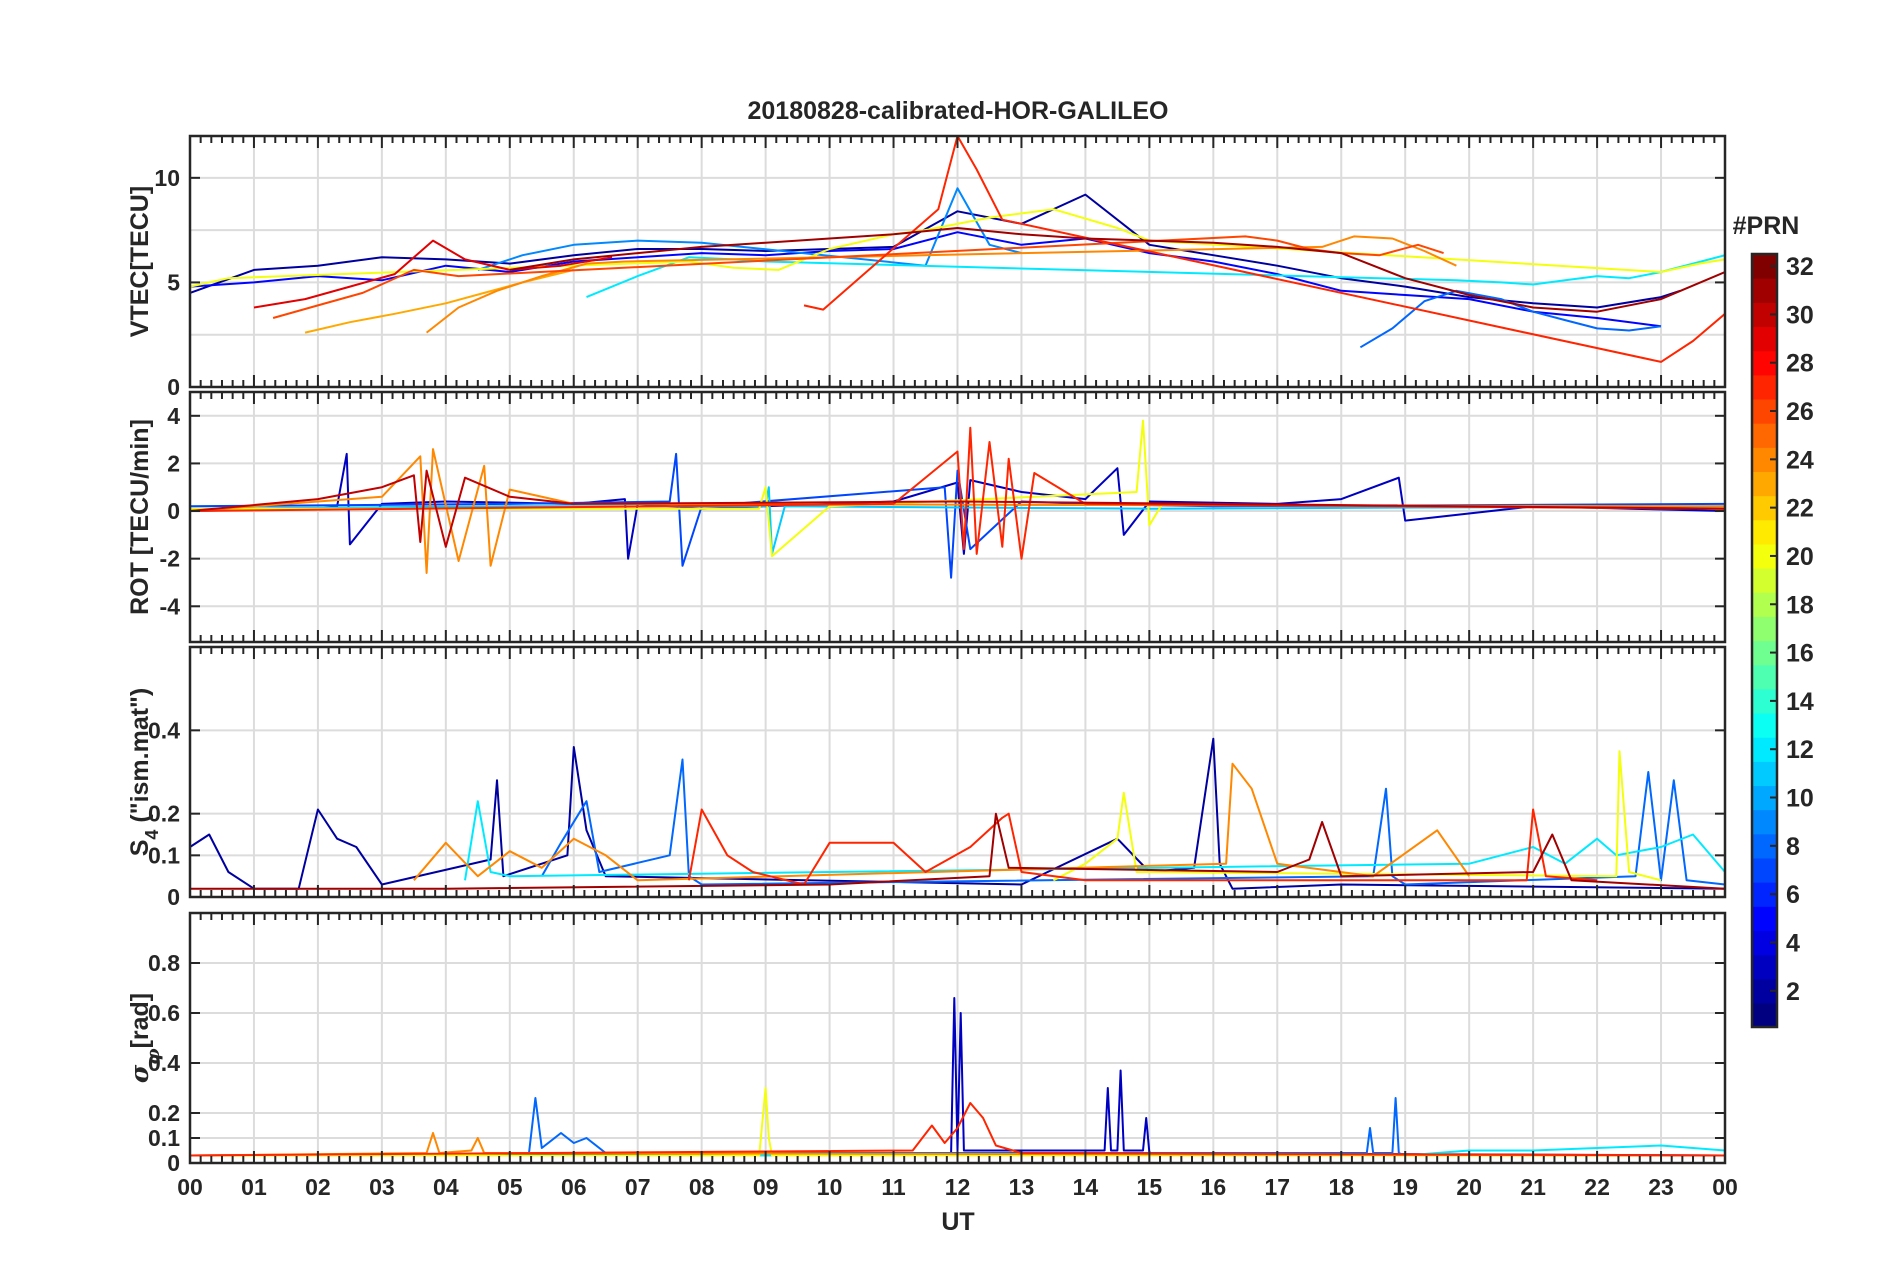  What do you see at coordinates (1800, 315) in the screenshot?
I see `colorbar-tick-label: 30` at bounding box center [1800, 315].